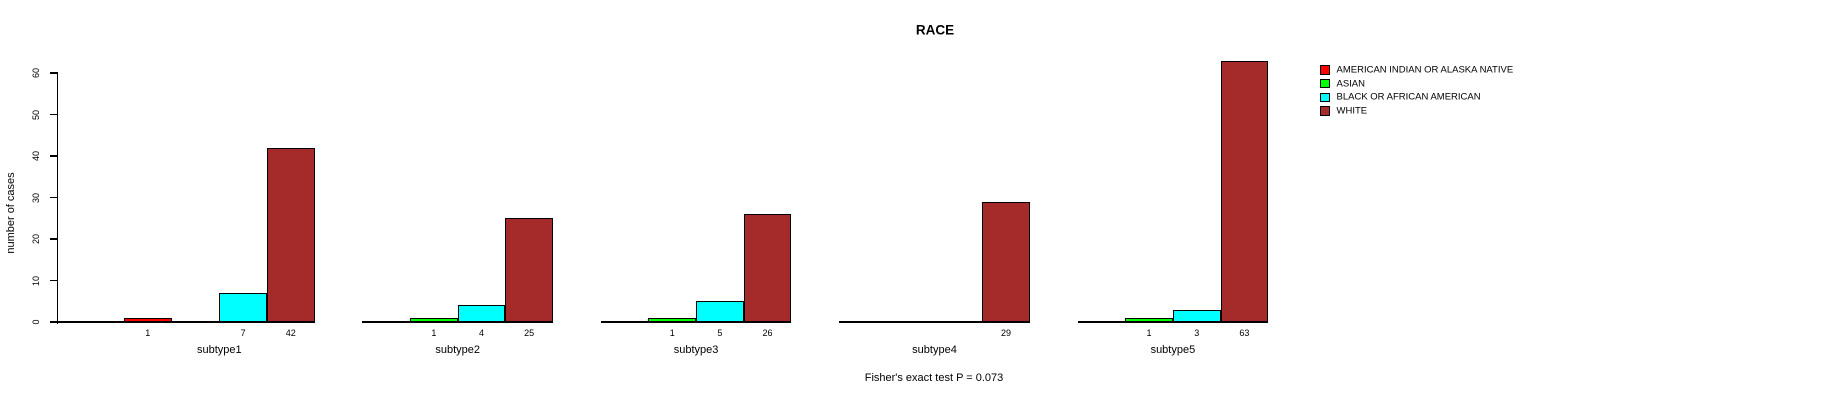  What do you see at coordinates (934, 378) in the screenshot?
I see `fisher-test-annotation: Fisher's exact test P = 0.073` at bounding box center [934, 378].